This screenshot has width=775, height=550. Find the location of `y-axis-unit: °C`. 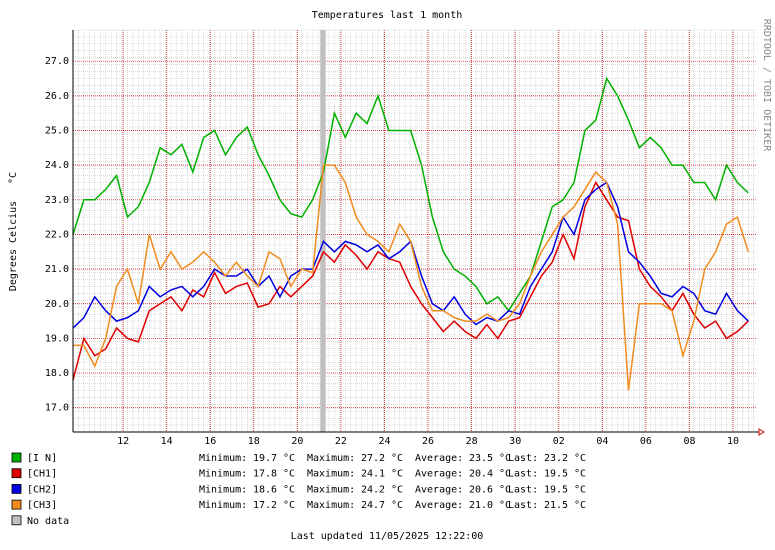

y-axis-unit: °C is located at coordinates (13, 178).